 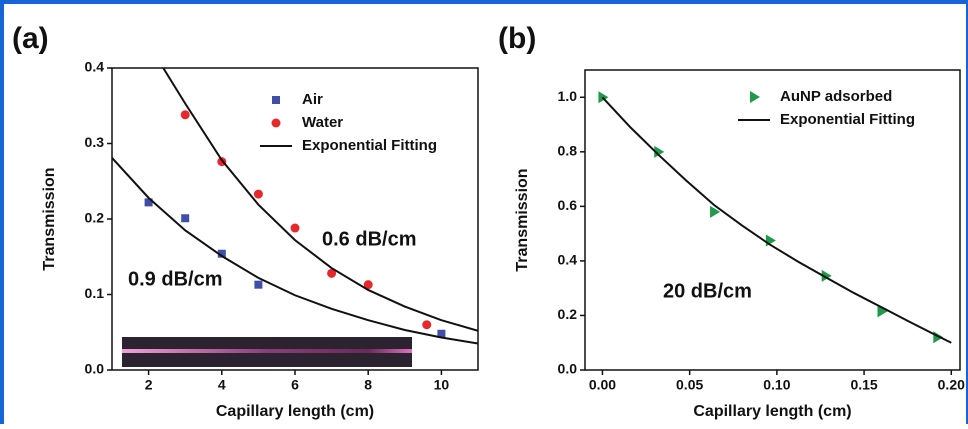 I want to click on annotation: 0.6 dB/cm, so click(x=369, y=239).